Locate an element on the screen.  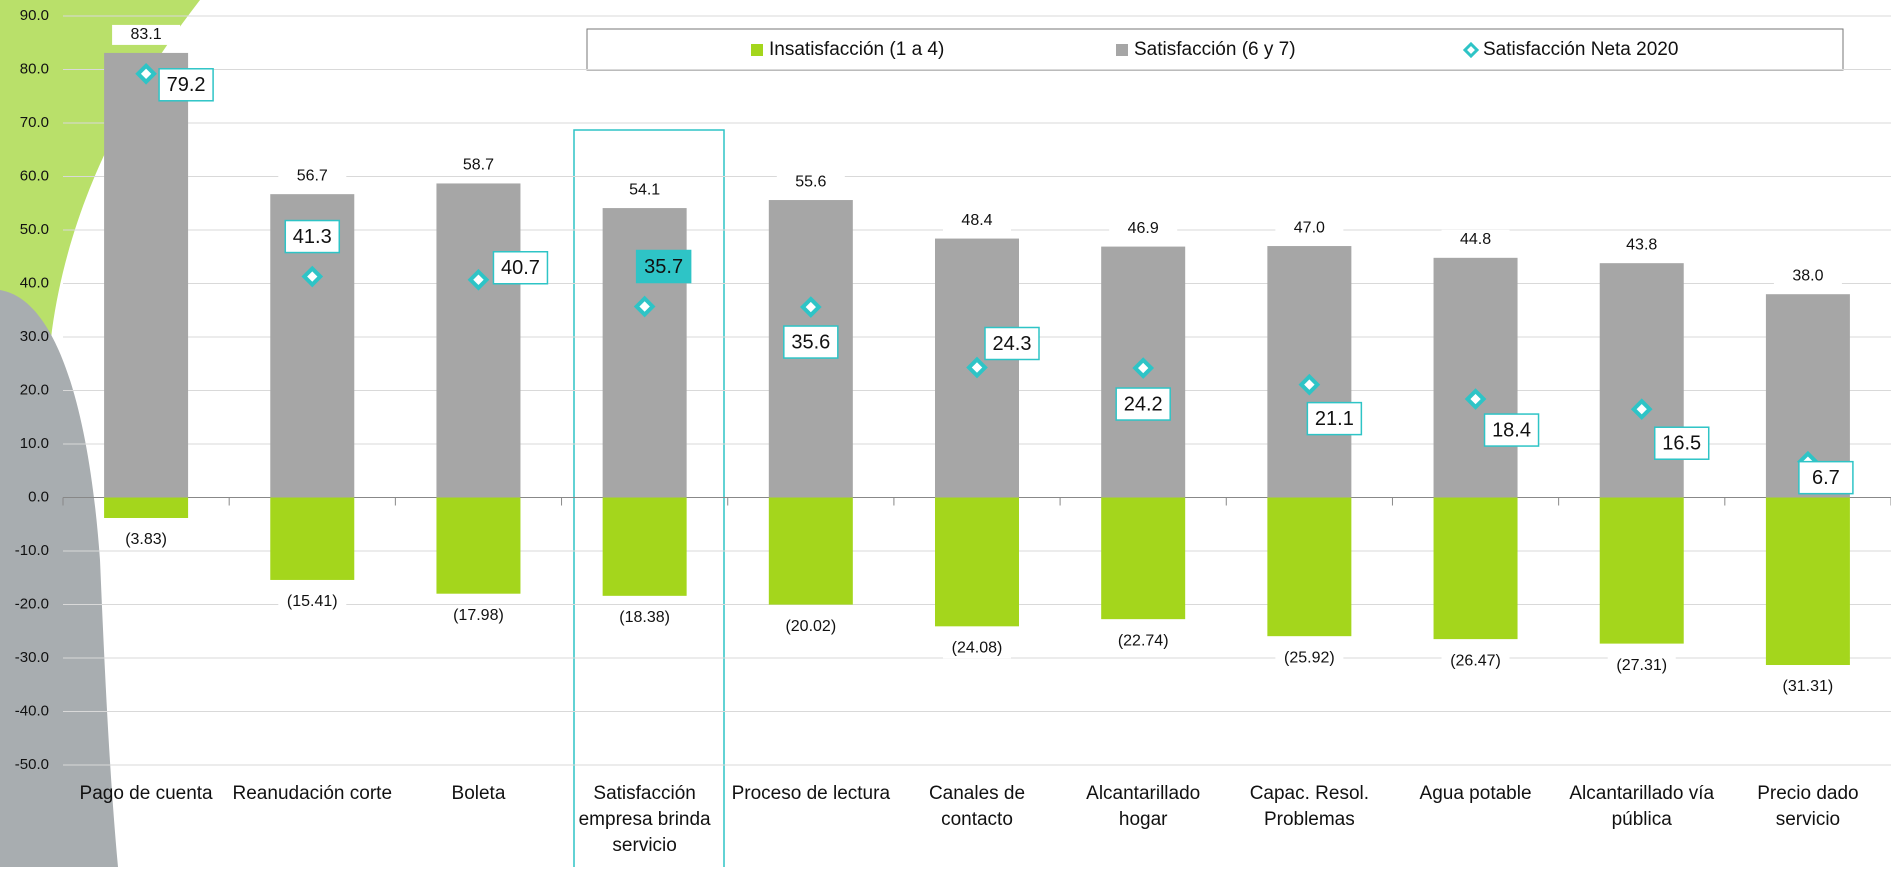
value-label: (31.31) is located at coordinates (1808, 686).